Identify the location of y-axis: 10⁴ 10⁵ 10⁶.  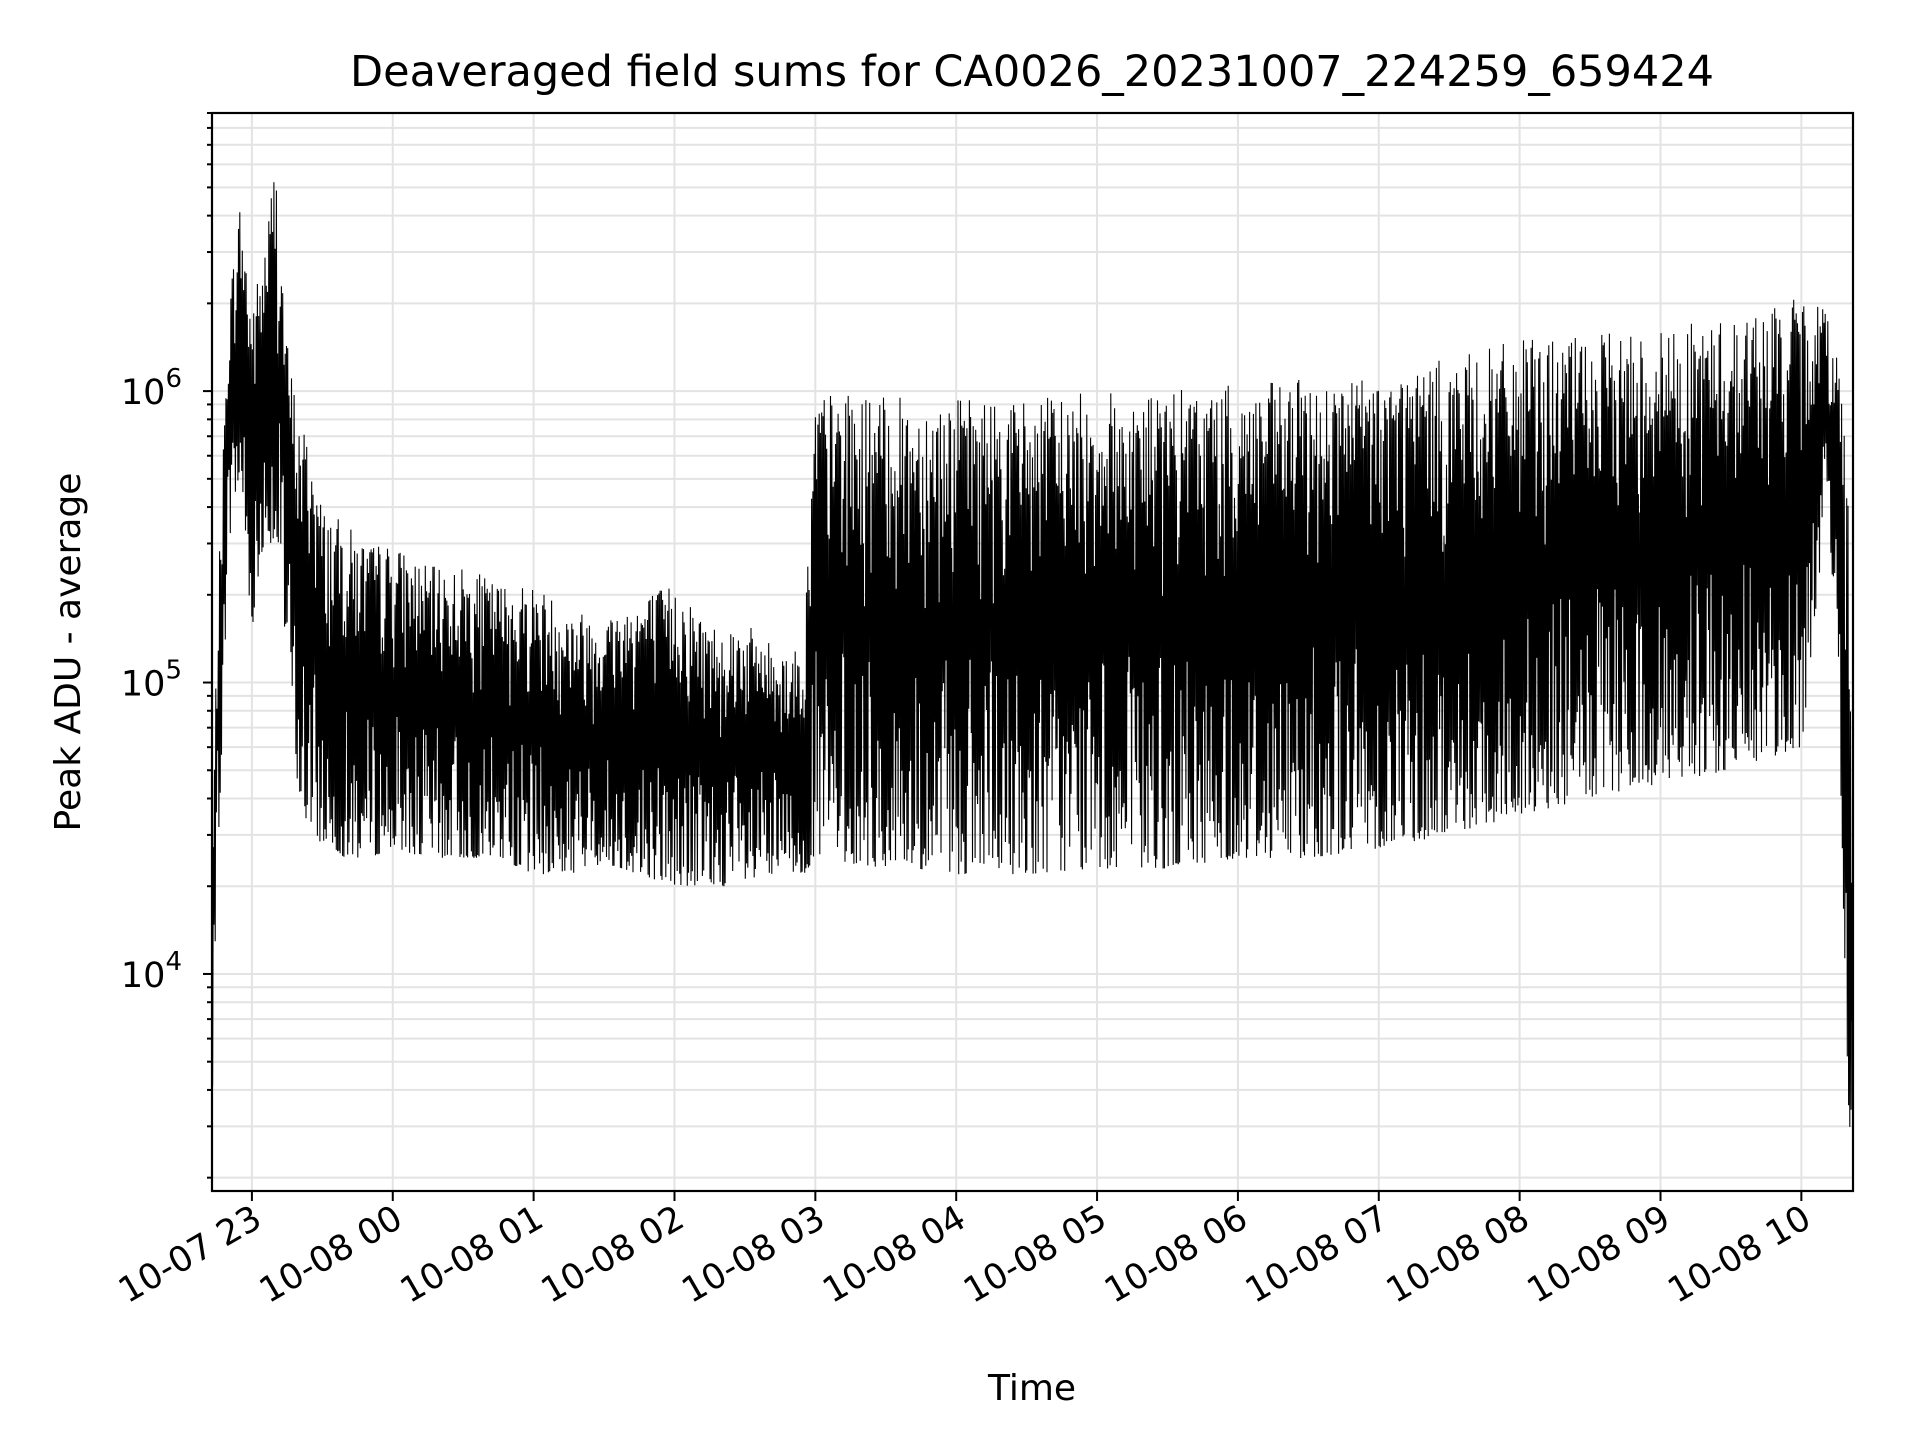
(166, 645).